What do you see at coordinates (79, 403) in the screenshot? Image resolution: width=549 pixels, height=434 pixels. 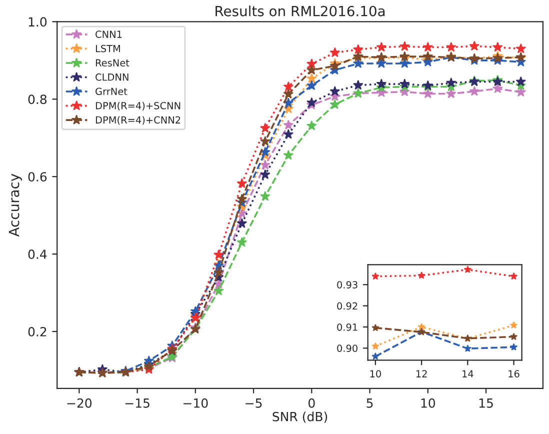 I see `x-tick-label: −20` at bounding box center [79, 403].